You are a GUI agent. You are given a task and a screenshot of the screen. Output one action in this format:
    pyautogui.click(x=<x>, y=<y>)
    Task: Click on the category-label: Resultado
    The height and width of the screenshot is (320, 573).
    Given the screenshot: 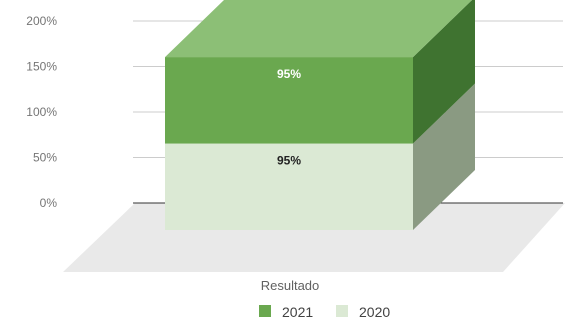 What is the action you would take?
    pyautogui.click(x=290, y=285)
    